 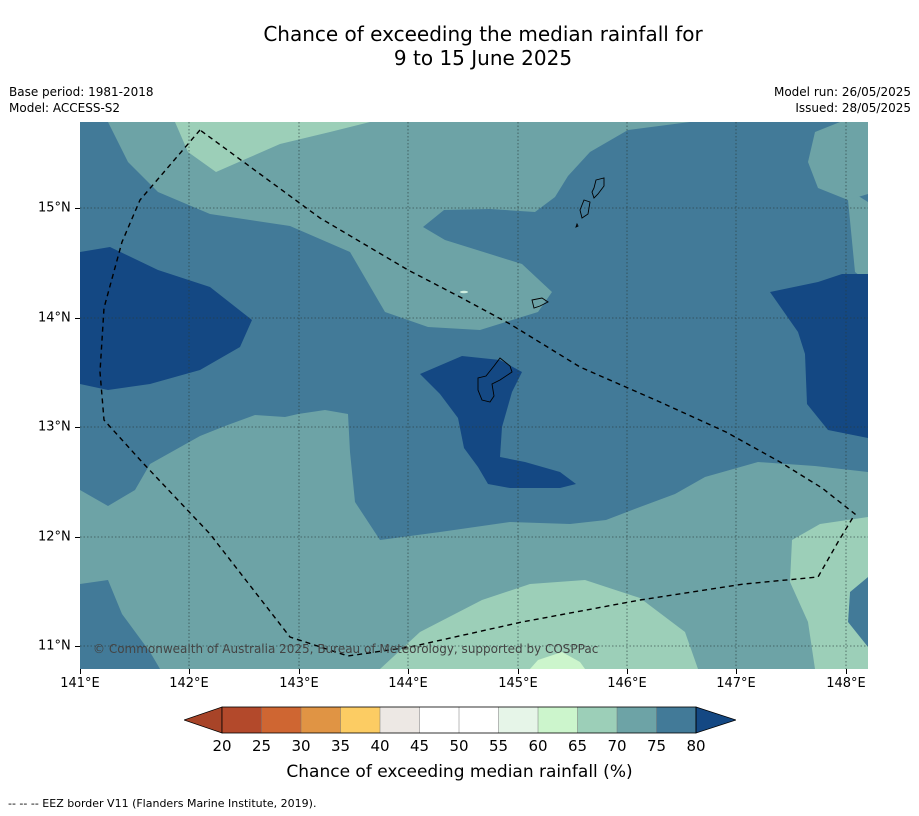 What do you see at coordinates (858, 612) in the screenshot?
I see `zone-75-80-southeast` at bounding box center [858, 612].